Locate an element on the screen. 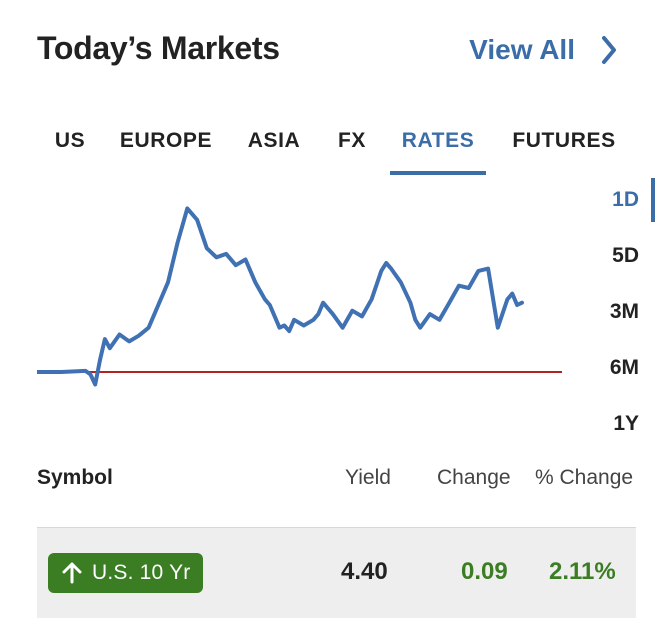  tab-rates: RATES is located at coordinates (438, 150).